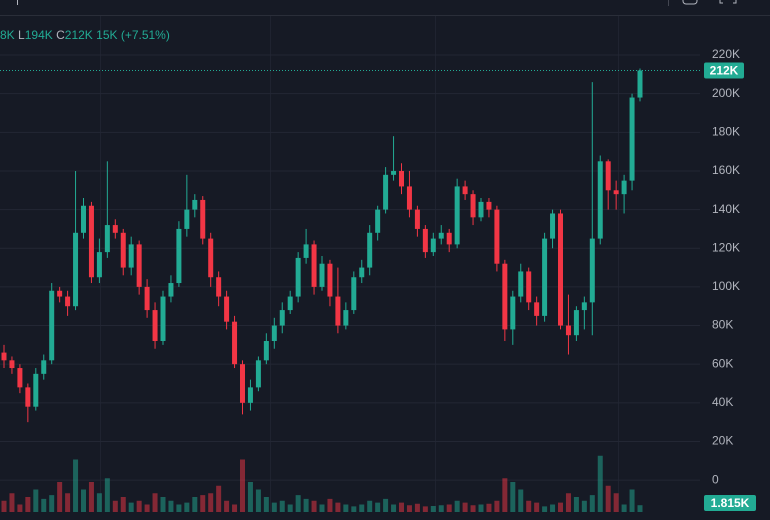 This screenshot has width=770, height=520. Describe the element at coordinates (60, 35) in the screenshot. I see `legend-key: C` at that location.